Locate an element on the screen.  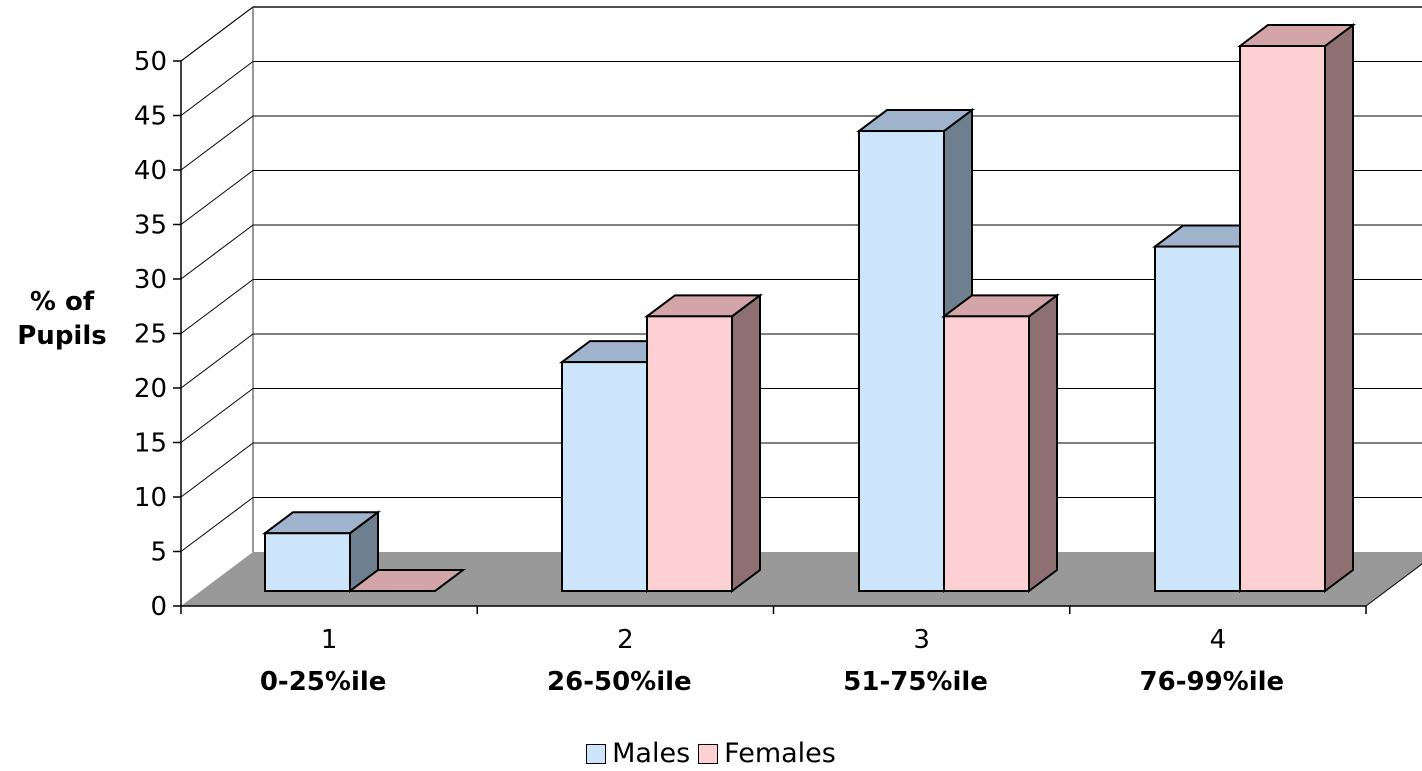
bar-males-1-front is located at coordinates (307, 562).